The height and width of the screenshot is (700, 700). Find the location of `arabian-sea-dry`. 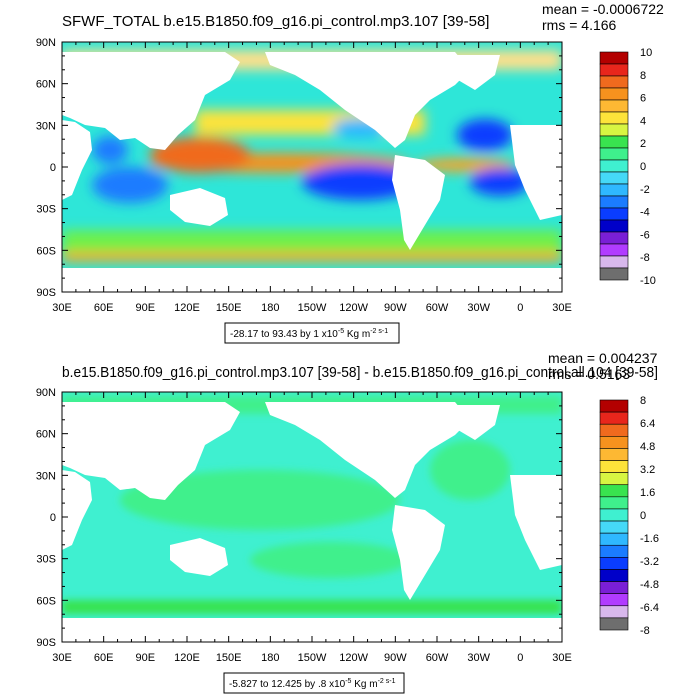

arabian-sea-dry is located at coordinates (110, 150).